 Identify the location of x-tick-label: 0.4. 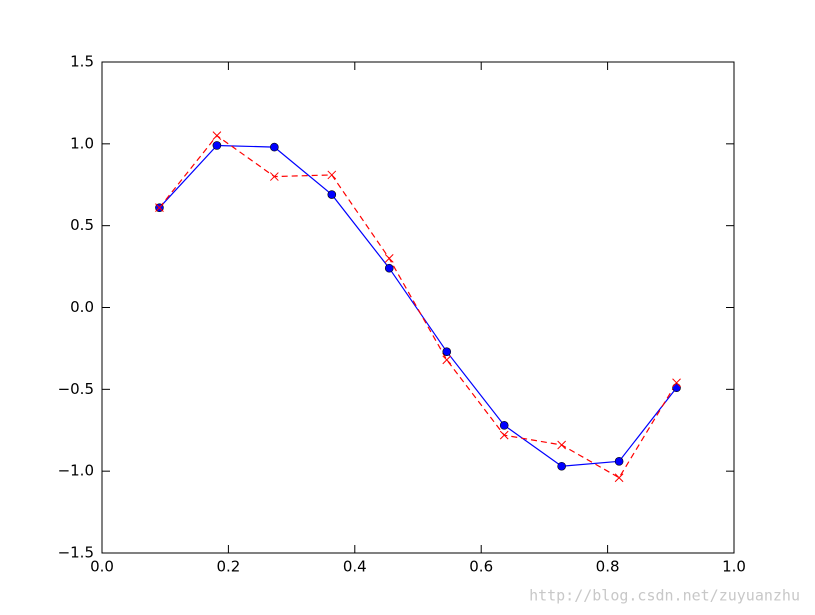
(355, 567).